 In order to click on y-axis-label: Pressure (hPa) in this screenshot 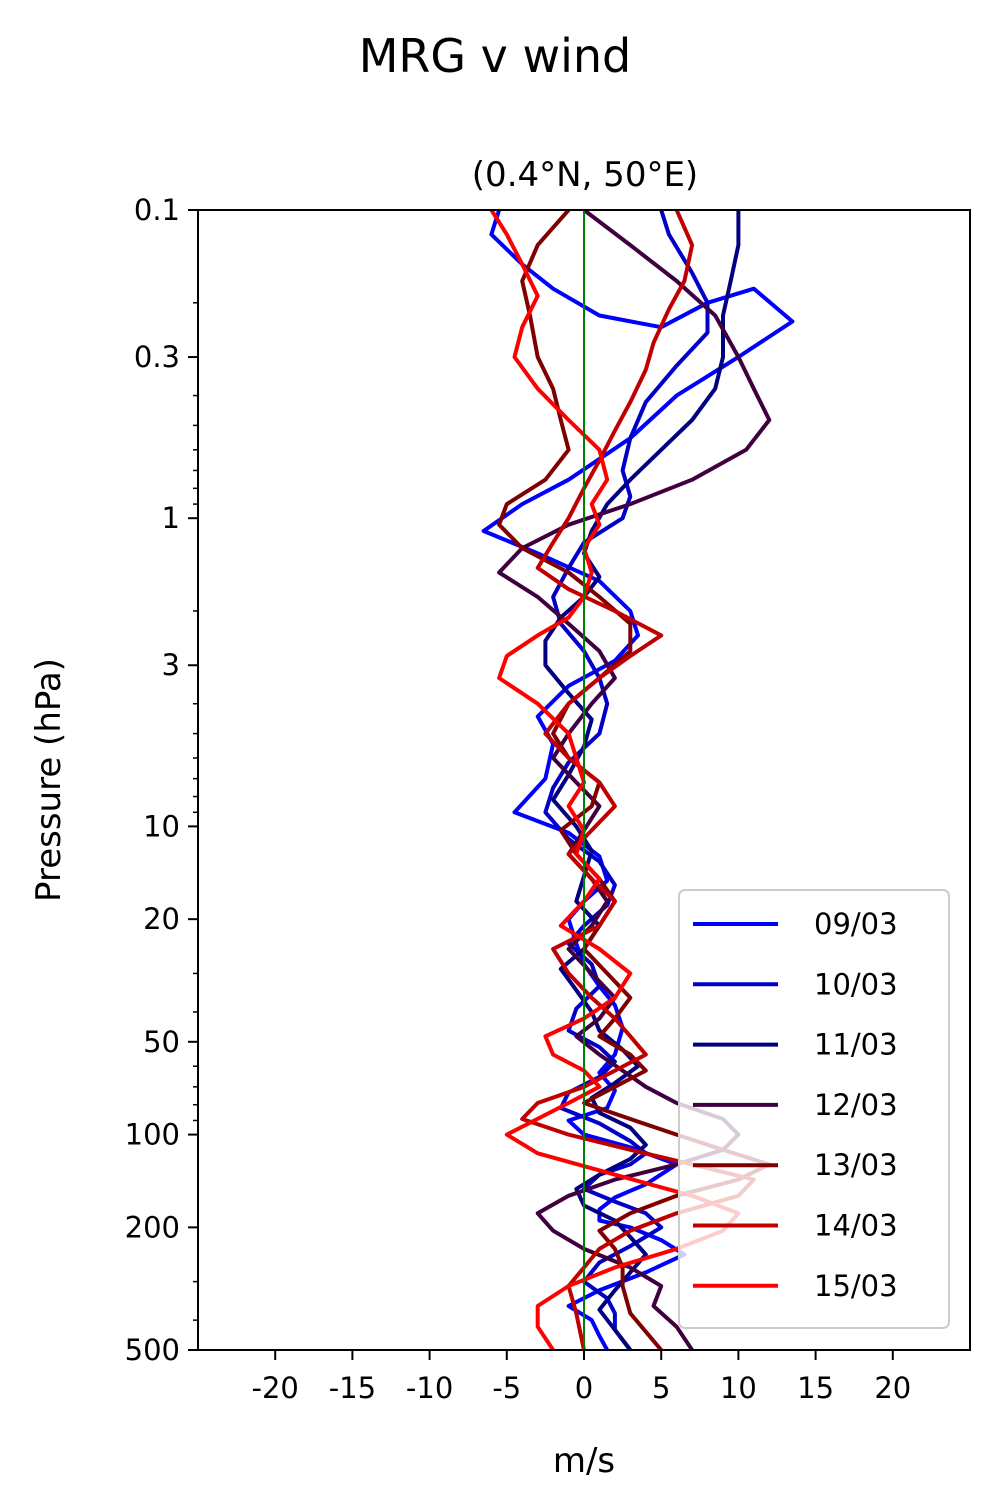, I will do `click(49, 780)`.